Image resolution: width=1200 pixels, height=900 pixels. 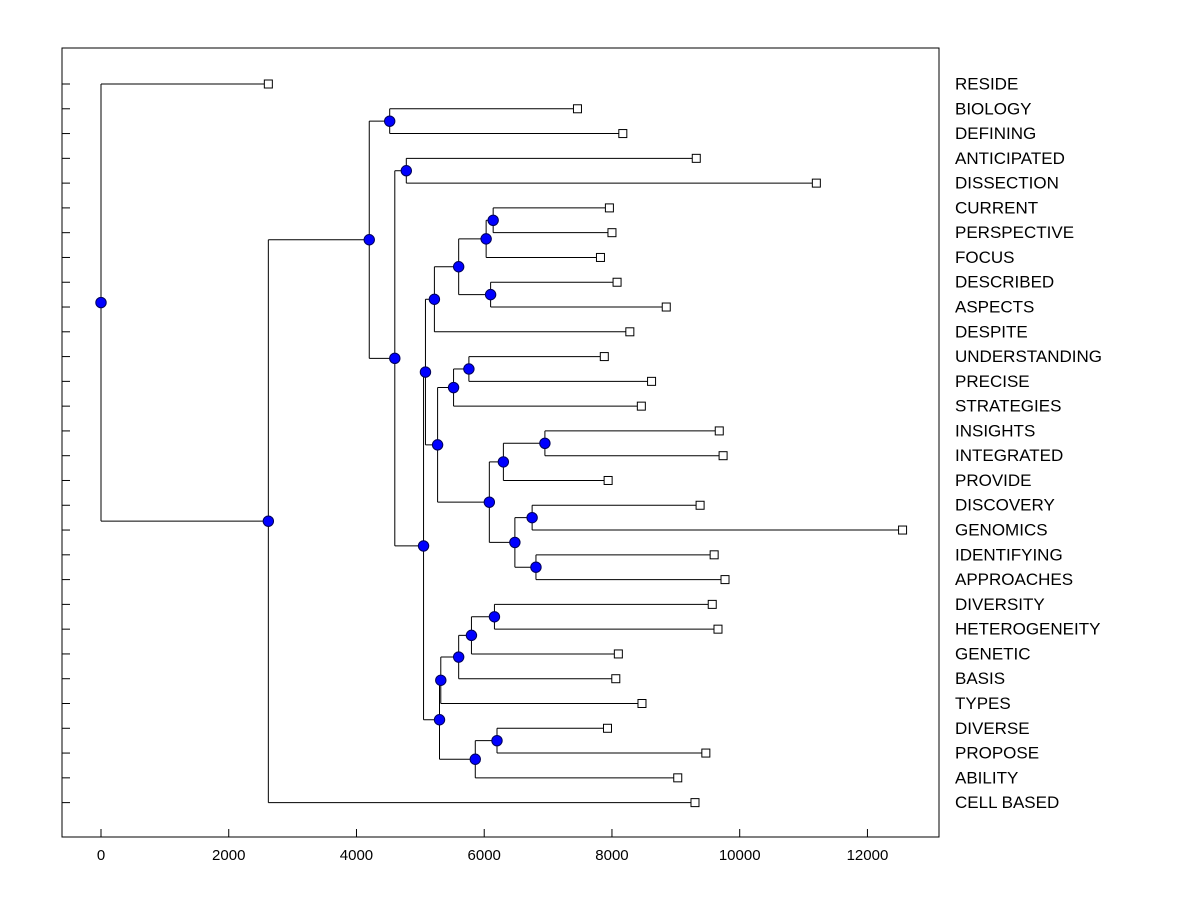 What do you see at coordinates (1005, 505) in the screenshot?
I see `leaf-label: DISCOVERY` at bounding box center [1005, 505].